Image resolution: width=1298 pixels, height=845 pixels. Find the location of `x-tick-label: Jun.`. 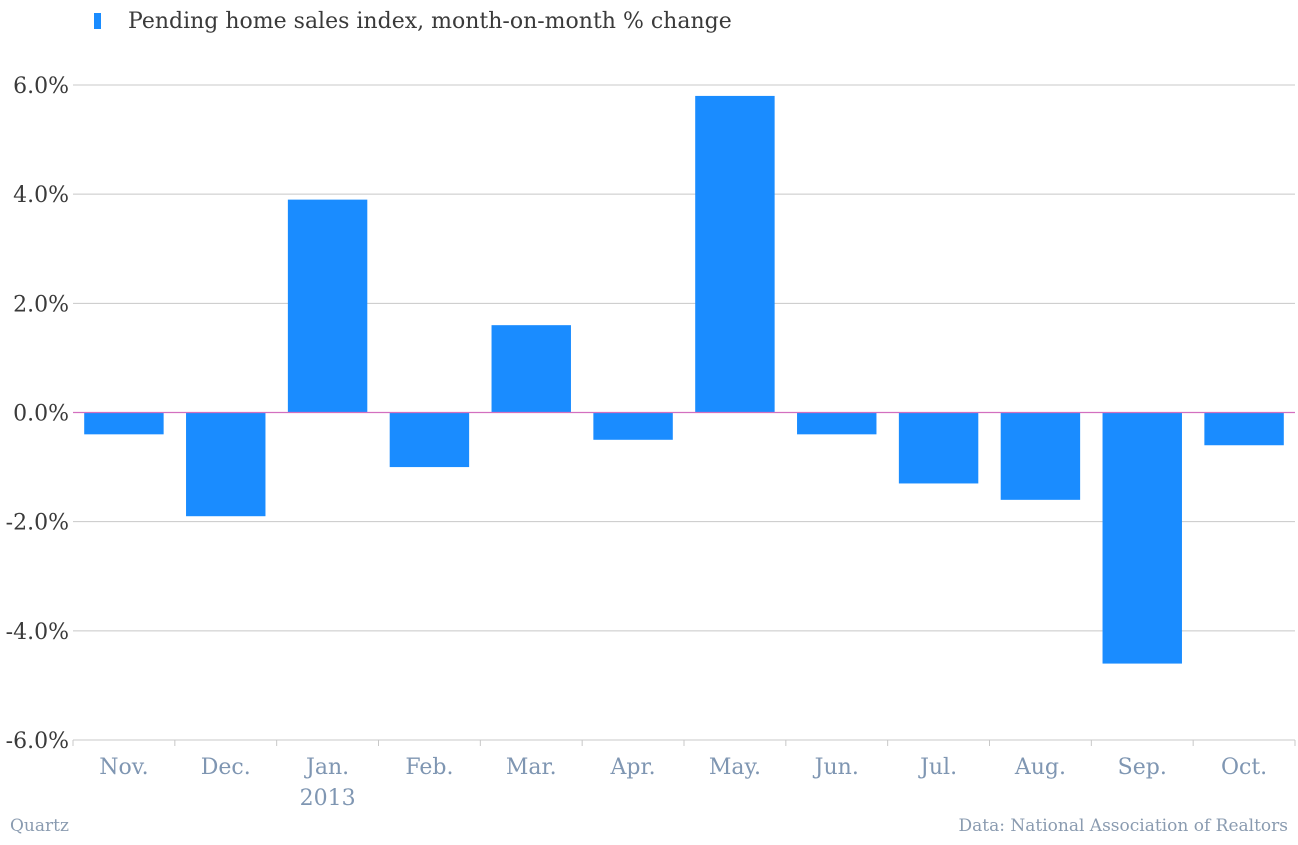

x-tick-label: Jun. is located at coordinates (836, 767).